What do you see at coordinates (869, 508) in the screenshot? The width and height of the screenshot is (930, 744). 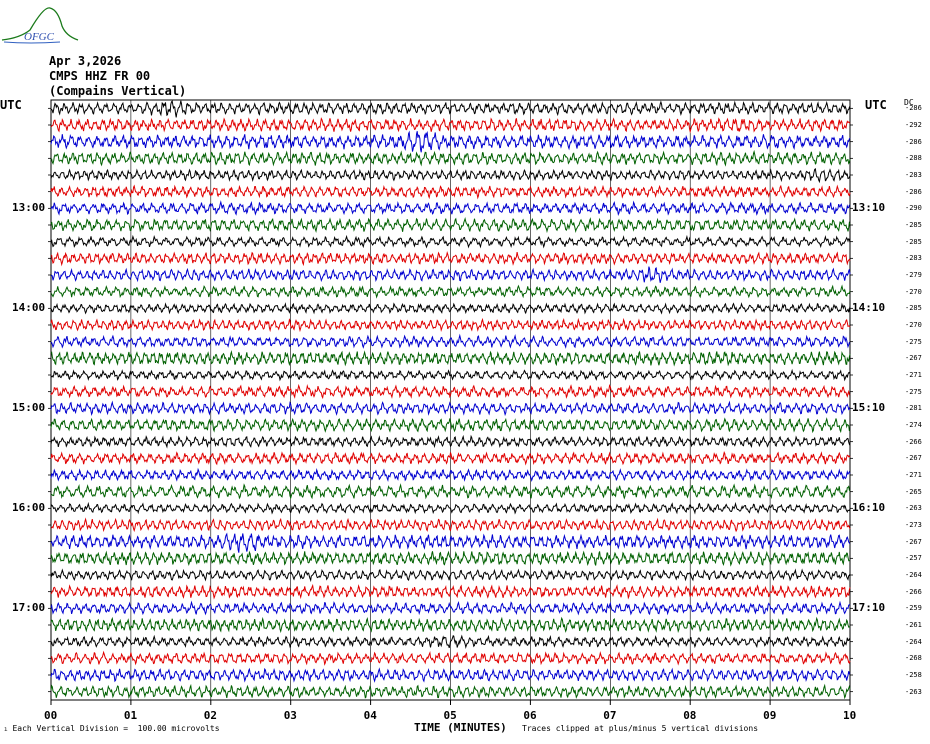 I see `time-label-right-3: 16:10` at bounding box center [869, 508].